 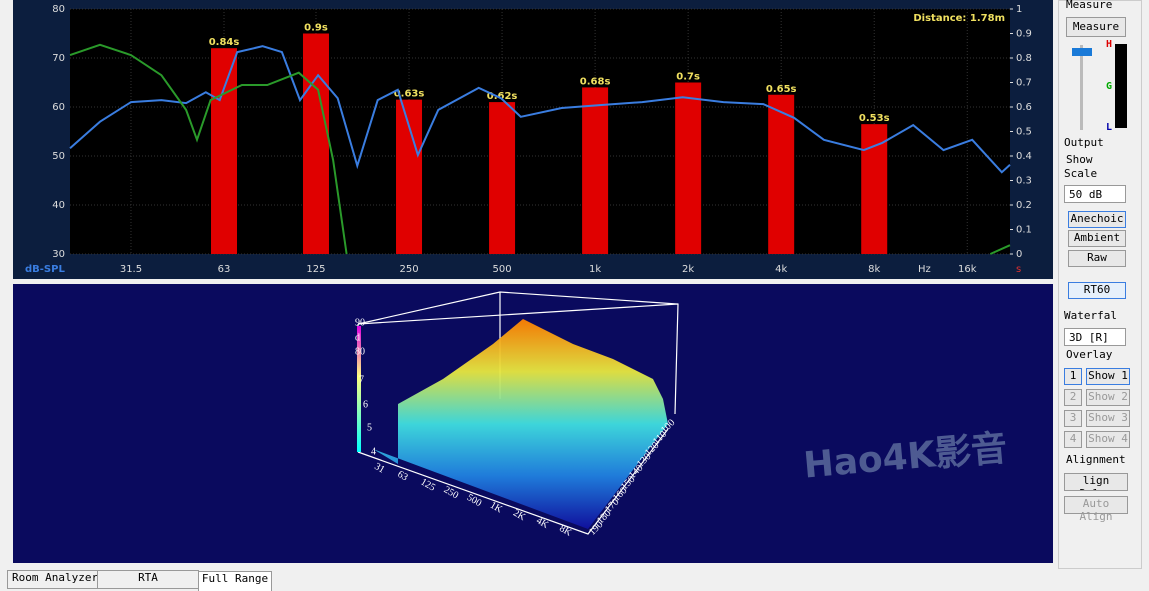 What do you see at coordinates (235, 581) in the screenshot?
I see `tab-active: Full Range` at bounding box center [235, 581].